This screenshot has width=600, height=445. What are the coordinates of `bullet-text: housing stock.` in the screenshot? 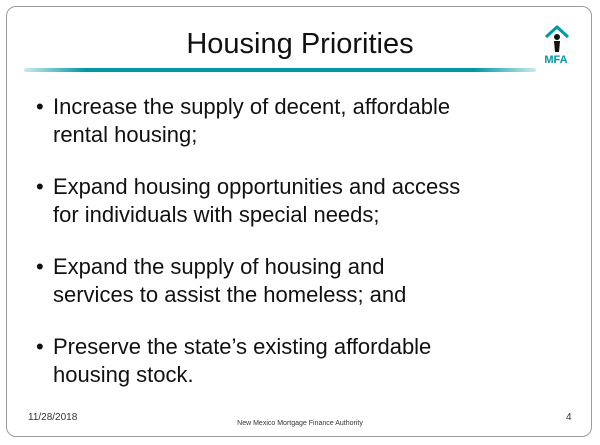 It's located at (123, 374).